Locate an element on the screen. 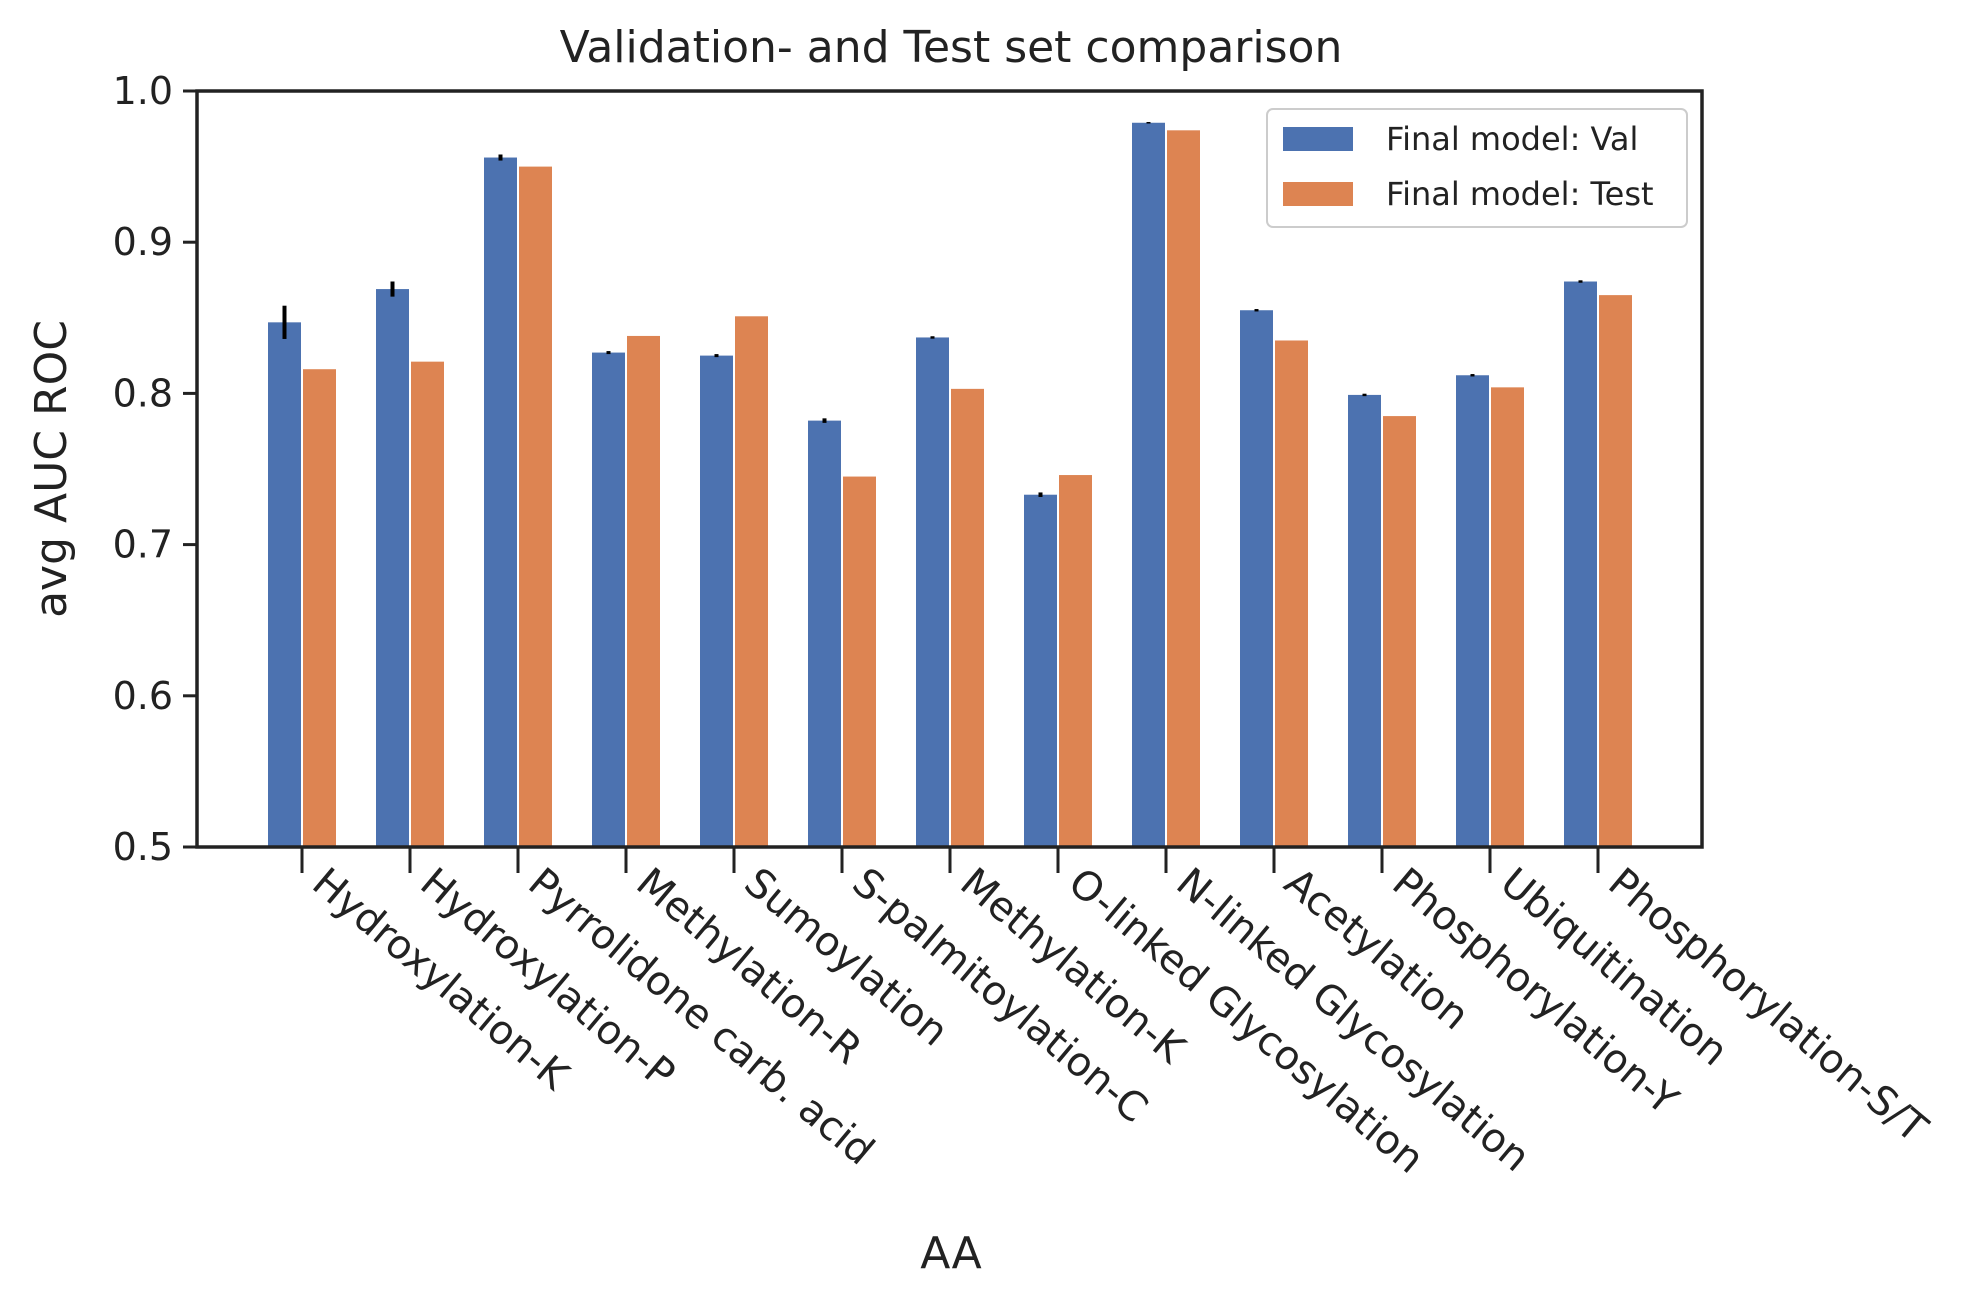  y-axis: 0.5 0.6 0.7 0.8 0.9 1.0 is located at coordinates (155, 469).